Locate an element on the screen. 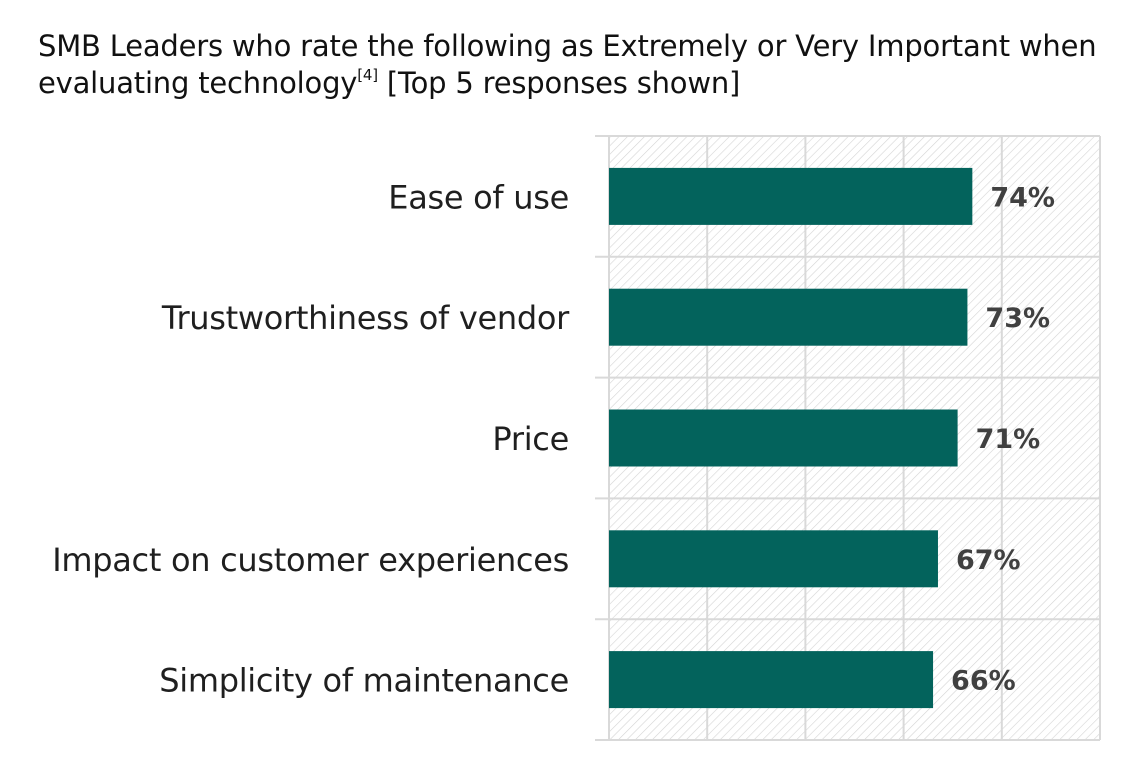 The width and height of the screenshot is (1140, 762). category-label: Price is located at coordinates (530, 439).